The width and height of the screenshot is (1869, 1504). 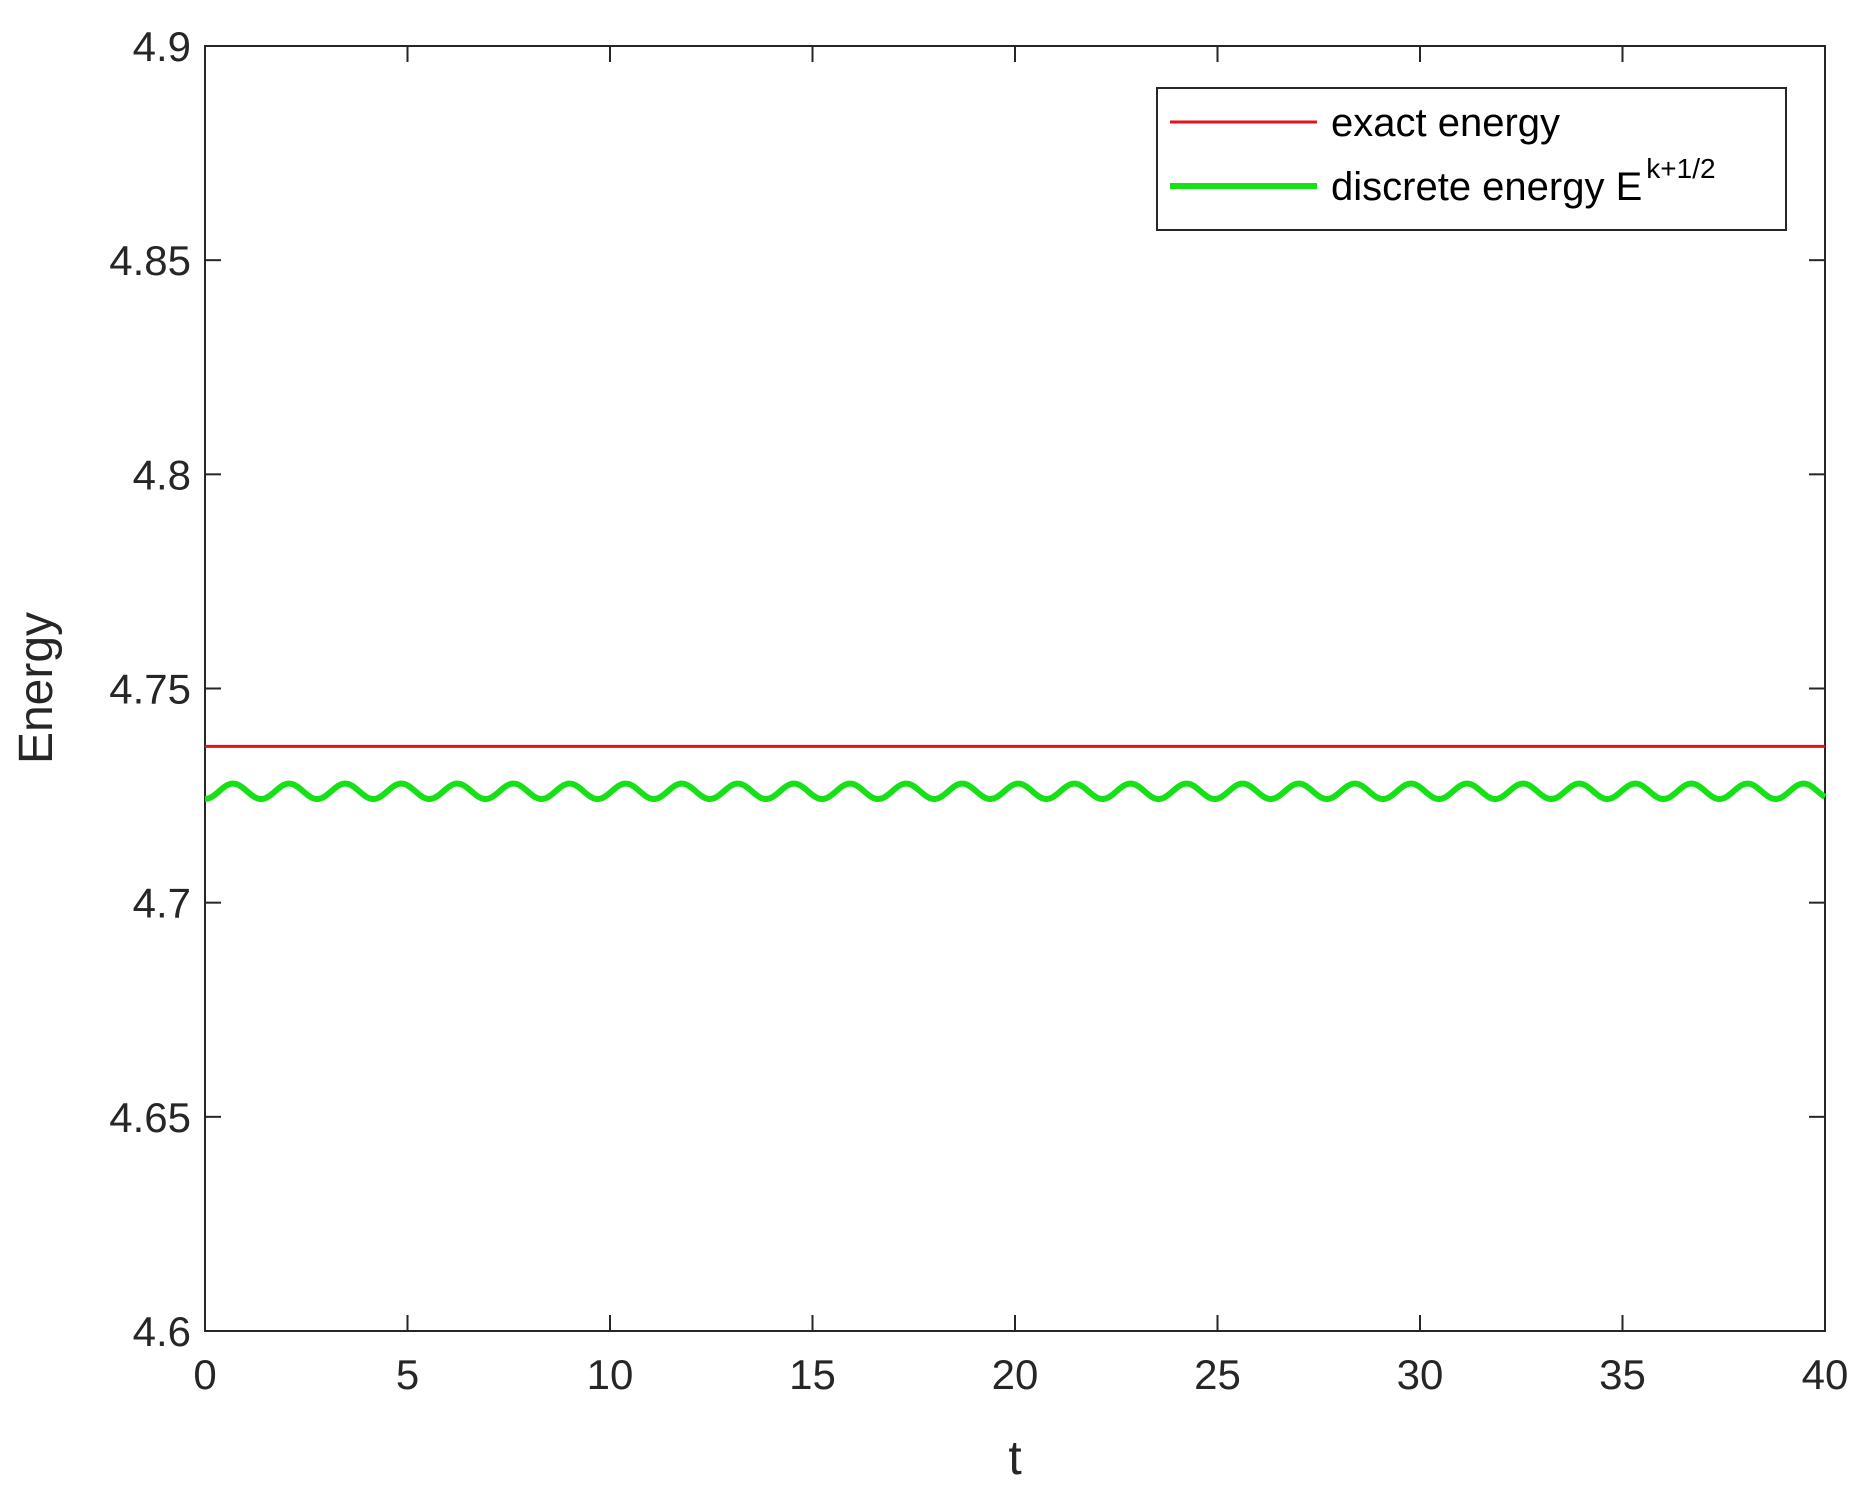 What do you see at coordinates (162, 903) in the screenshot?
I see `y-tick-label: 4.7` at bounding box center [162, 903].